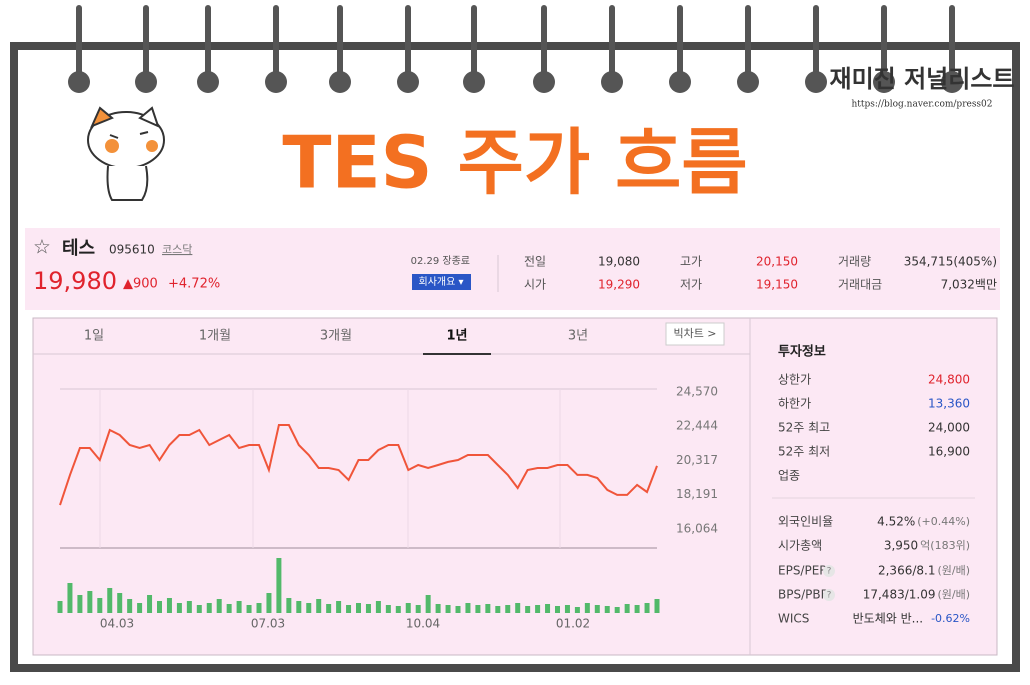 This screenshot has width=1030, height=685. What do you see at coordinates (950, 262) in the screenshot?
I see `summary-value: 354,715(405%)` at bounding box center [950, 262].